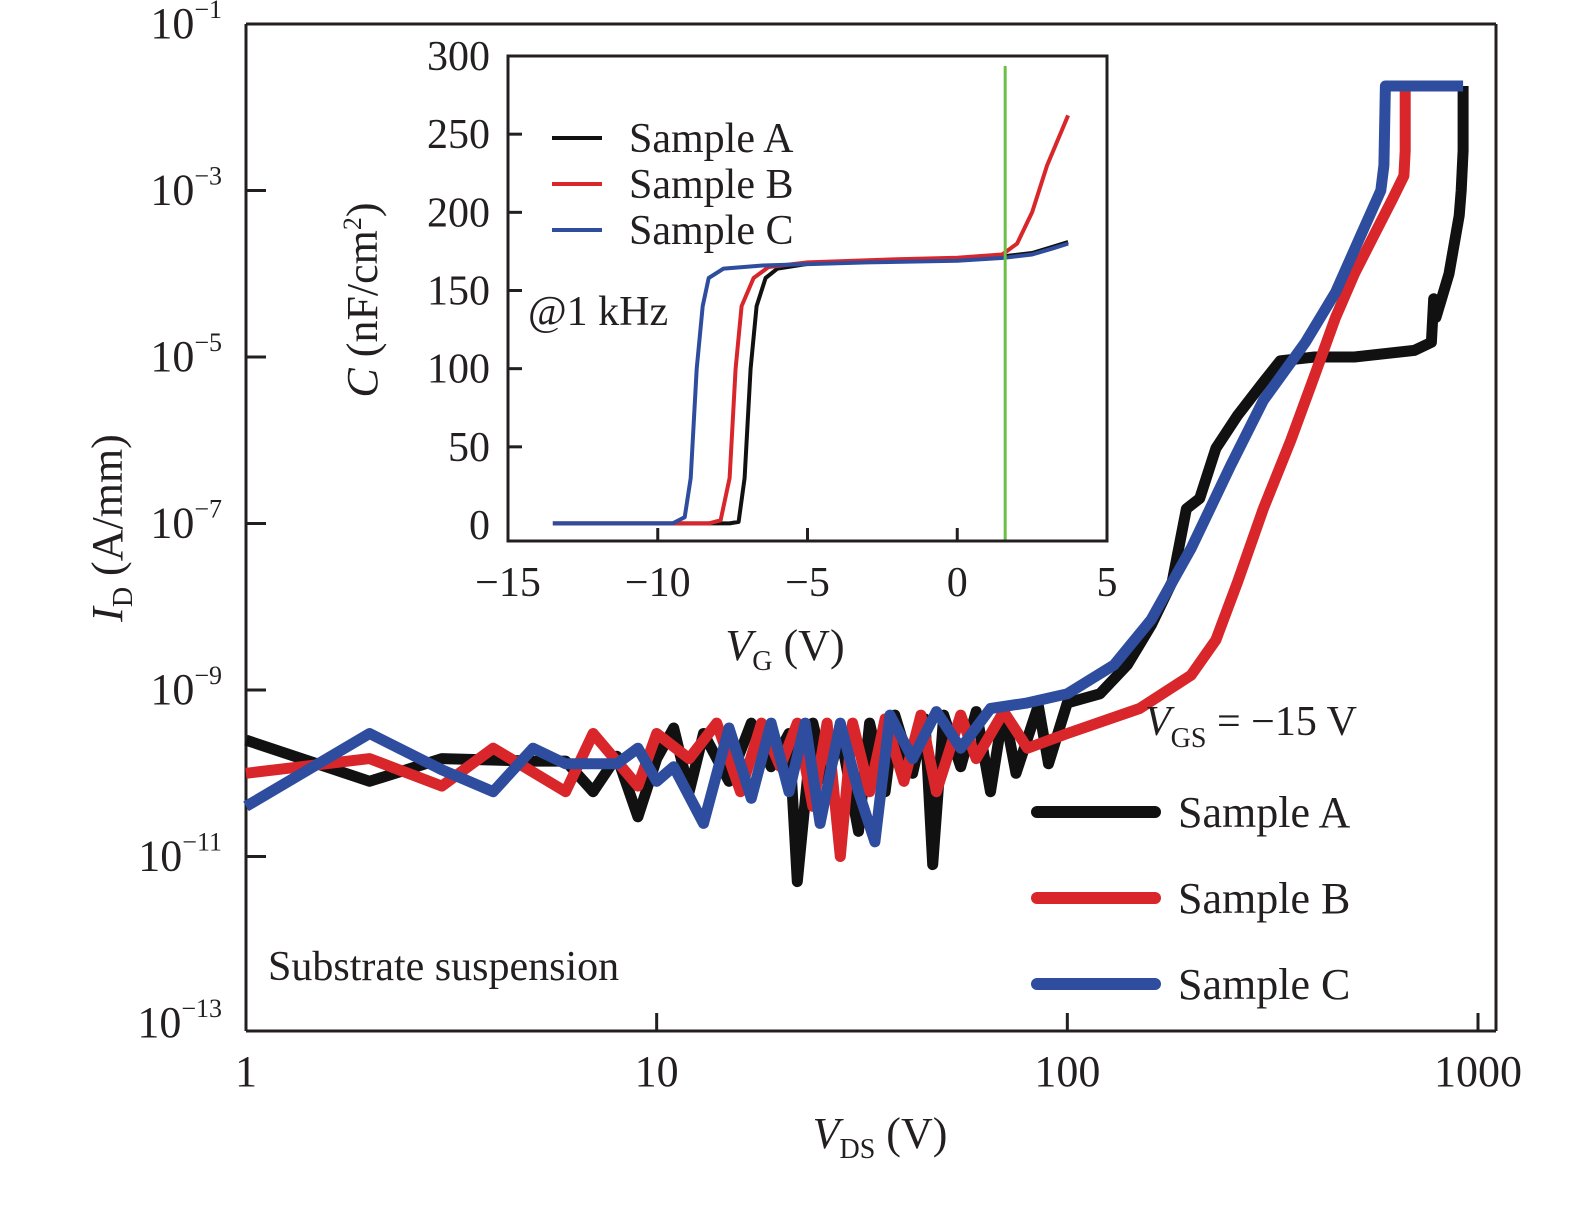 This screenshot has width=1575, height=1223. What do you see at coordinates (107, 614) in the screenshot?
I see `main-y-axis-title-main: I` at bounding box center [107, 614].